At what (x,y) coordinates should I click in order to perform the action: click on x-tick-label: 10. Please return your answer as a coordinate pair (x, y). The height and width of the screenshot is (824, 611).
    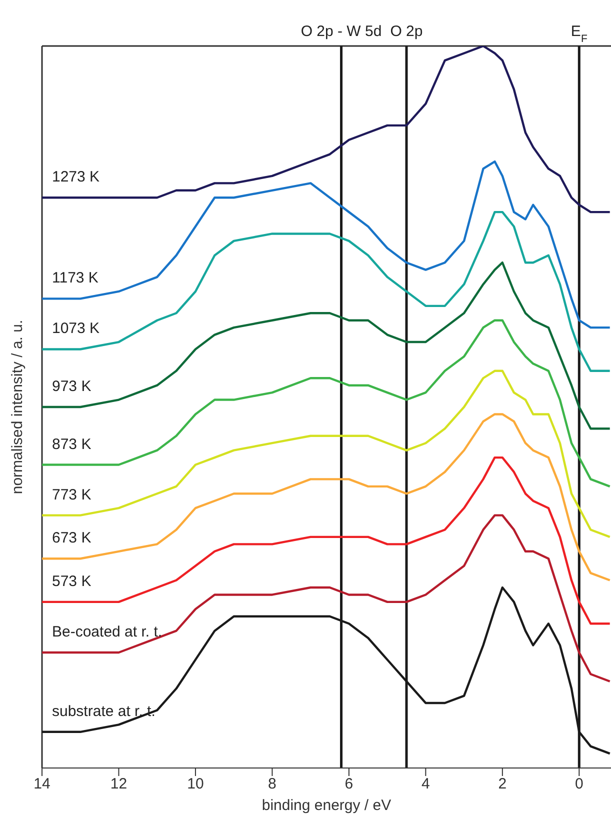
    Looking at the image, I should click on (195, 784).